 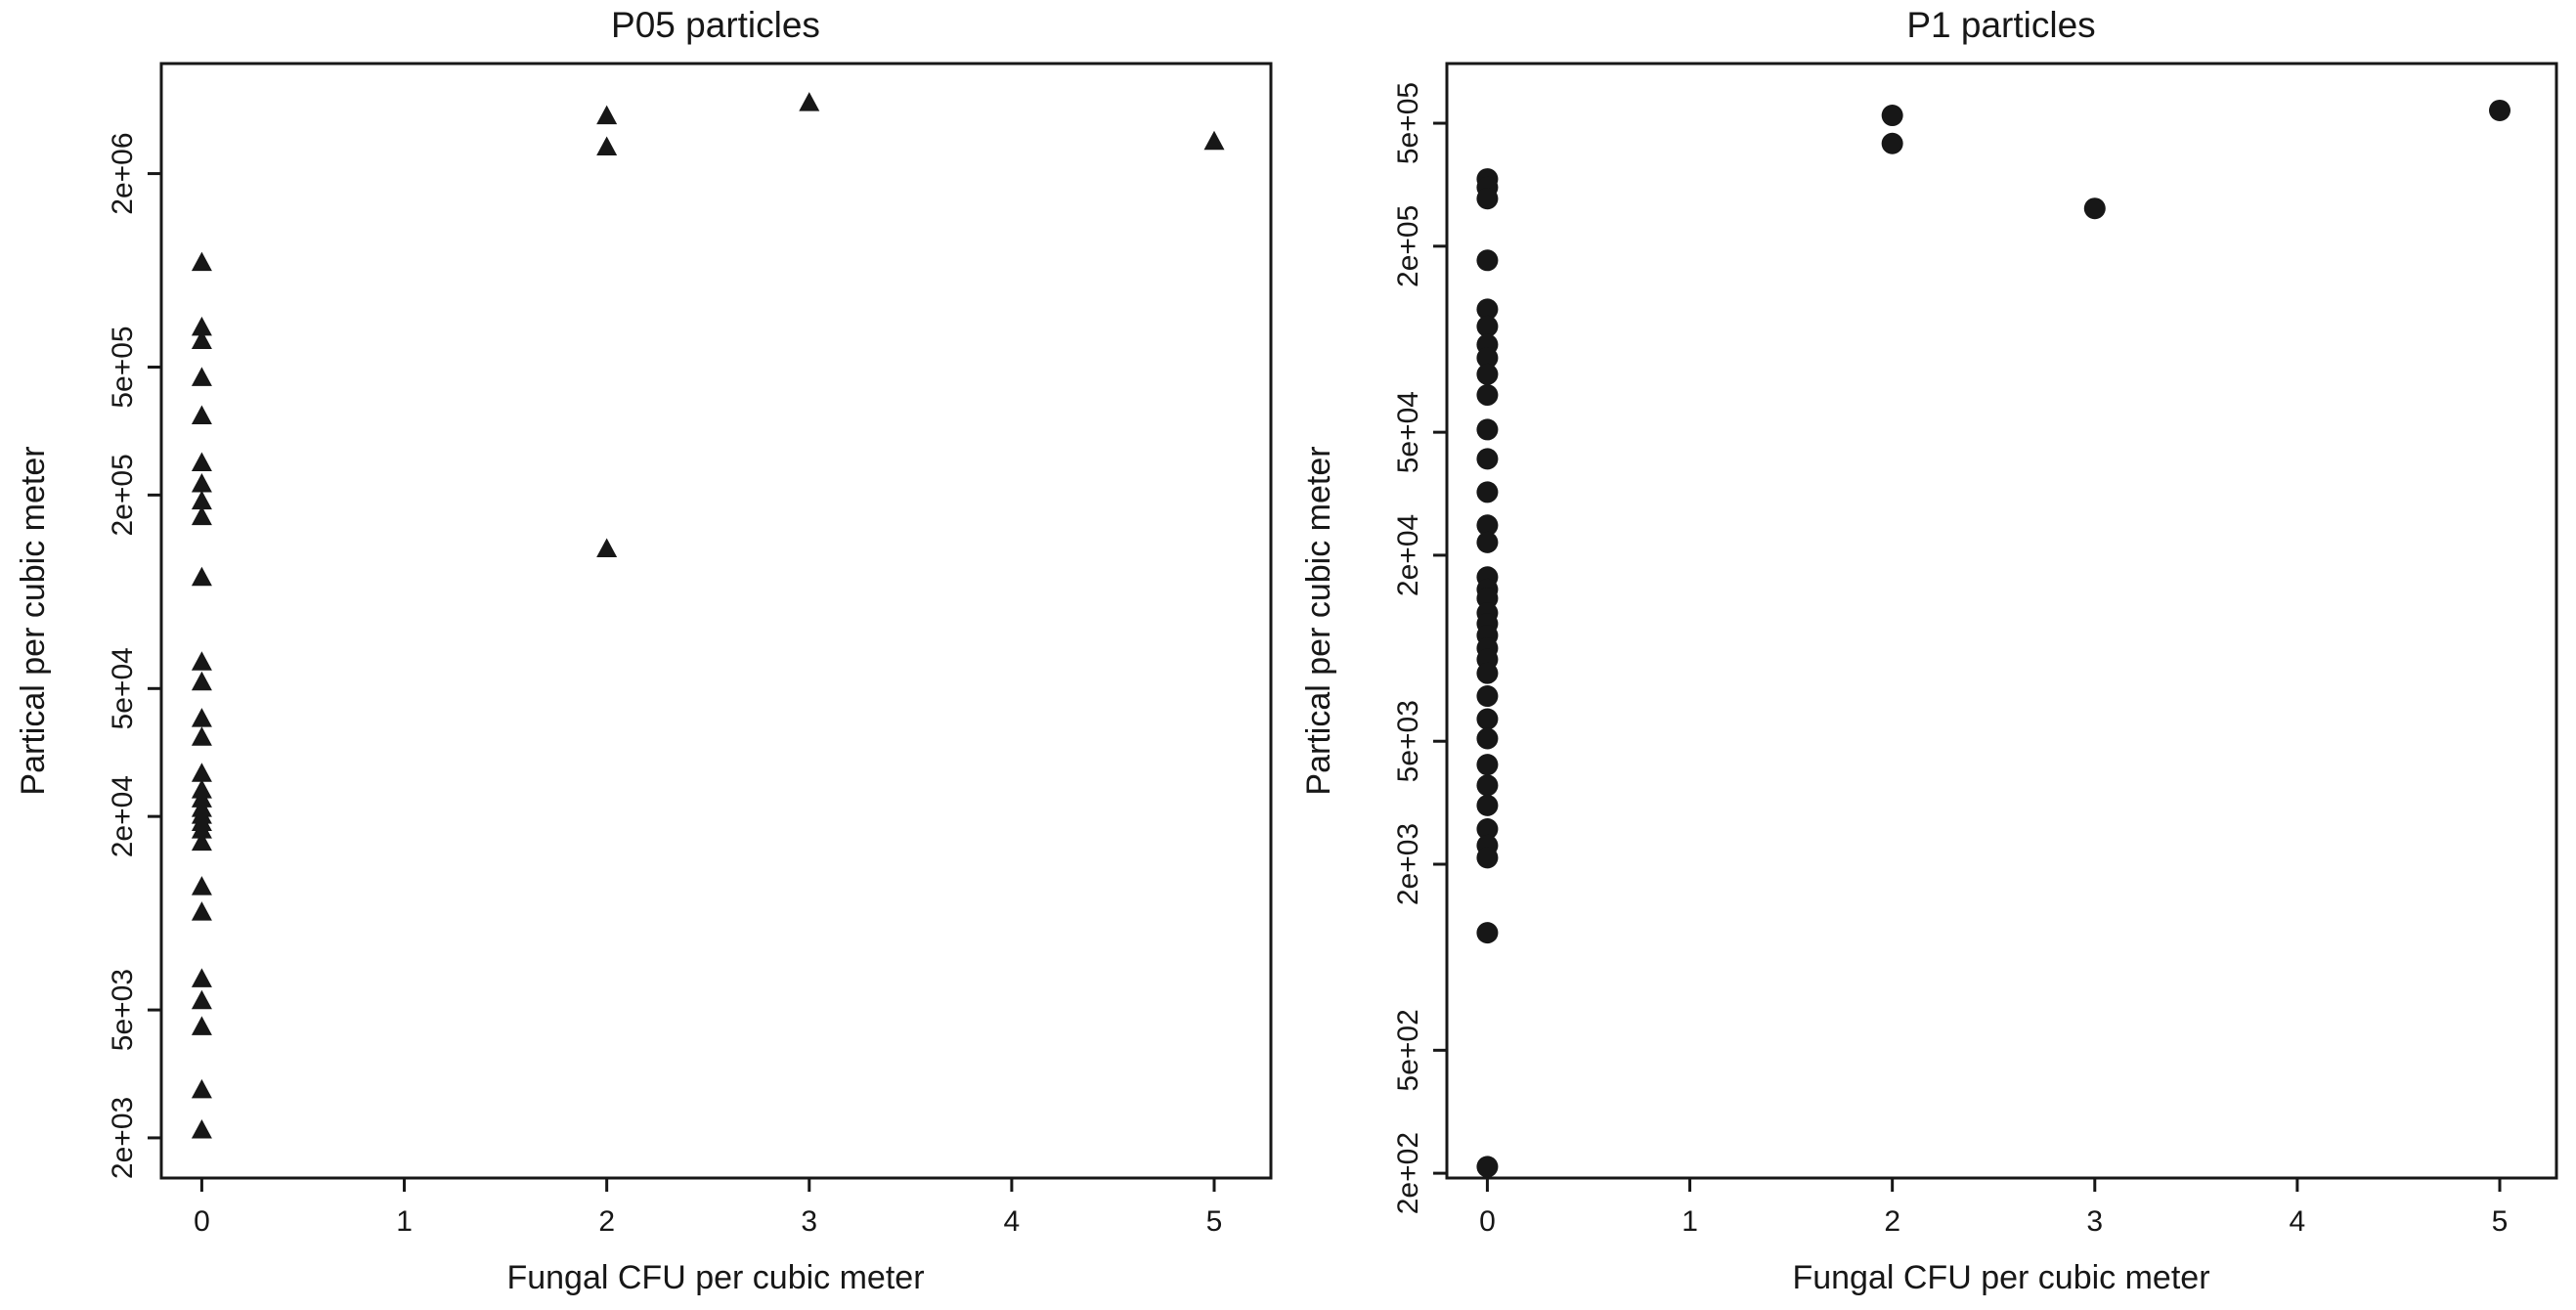 I want to click on y-tick-label: 2e+02, so click(x=1408, y=1173).